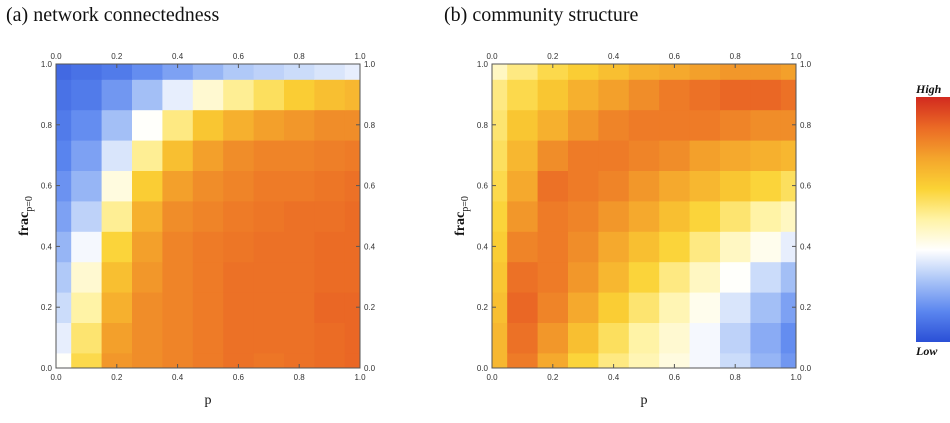  I want to click on legend-low-label: Low, so click(927, 351).